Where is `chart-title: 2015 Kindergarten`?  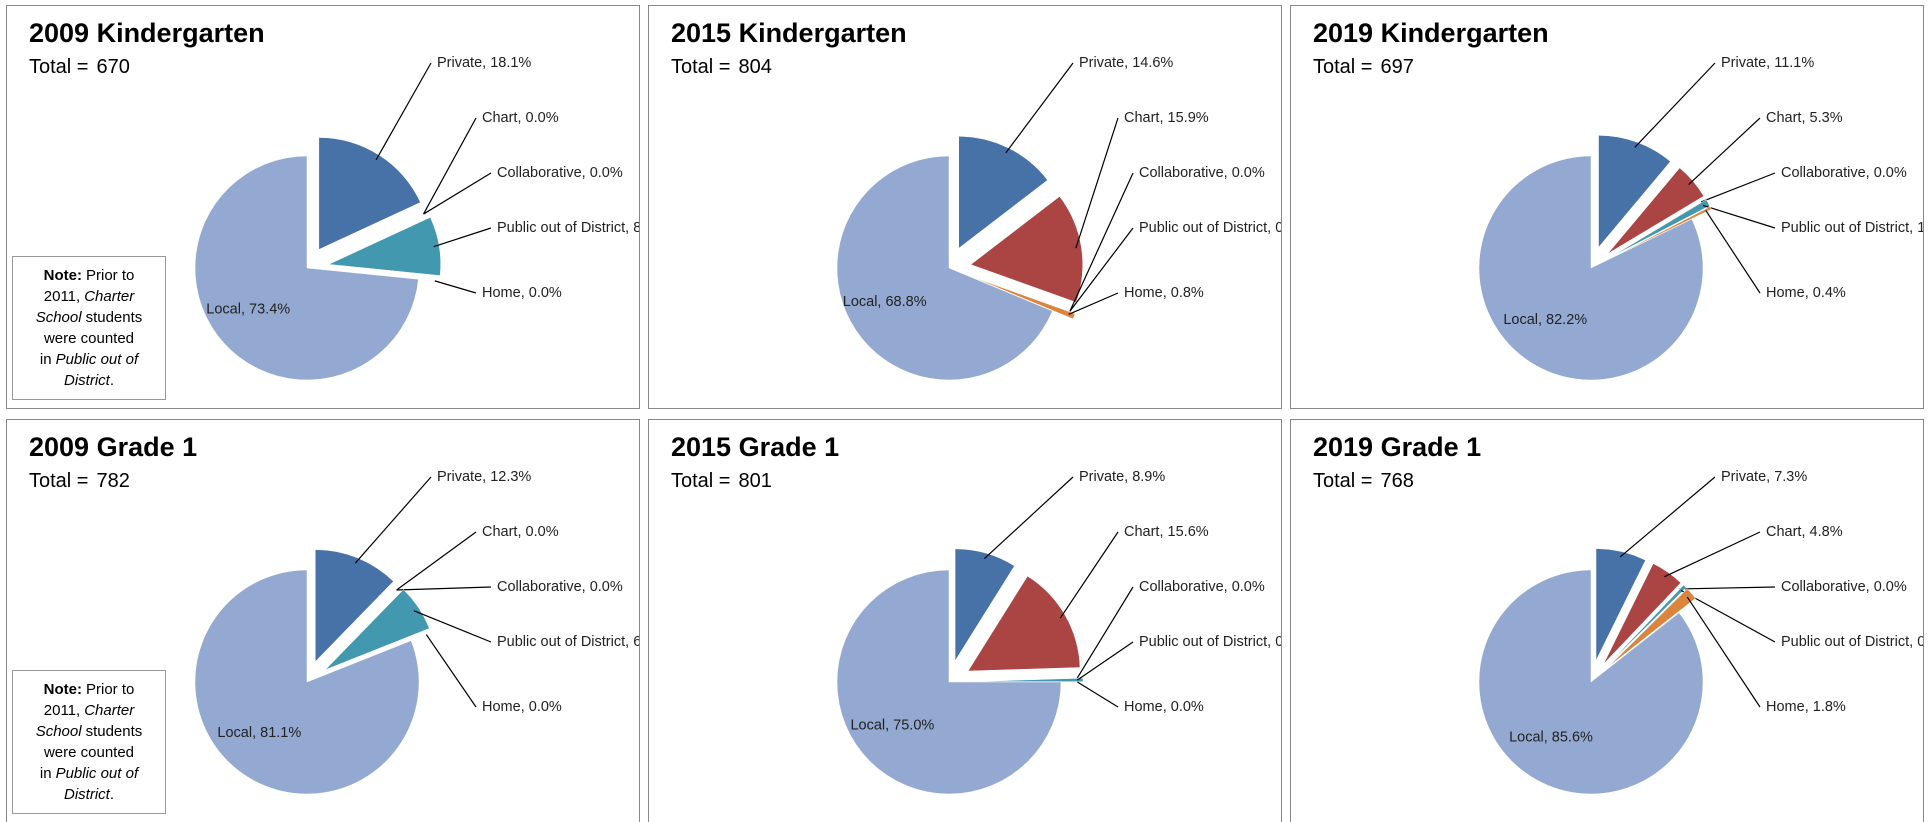 chart-title: 2015 Kindergarten is located at coordinates (789, 33).